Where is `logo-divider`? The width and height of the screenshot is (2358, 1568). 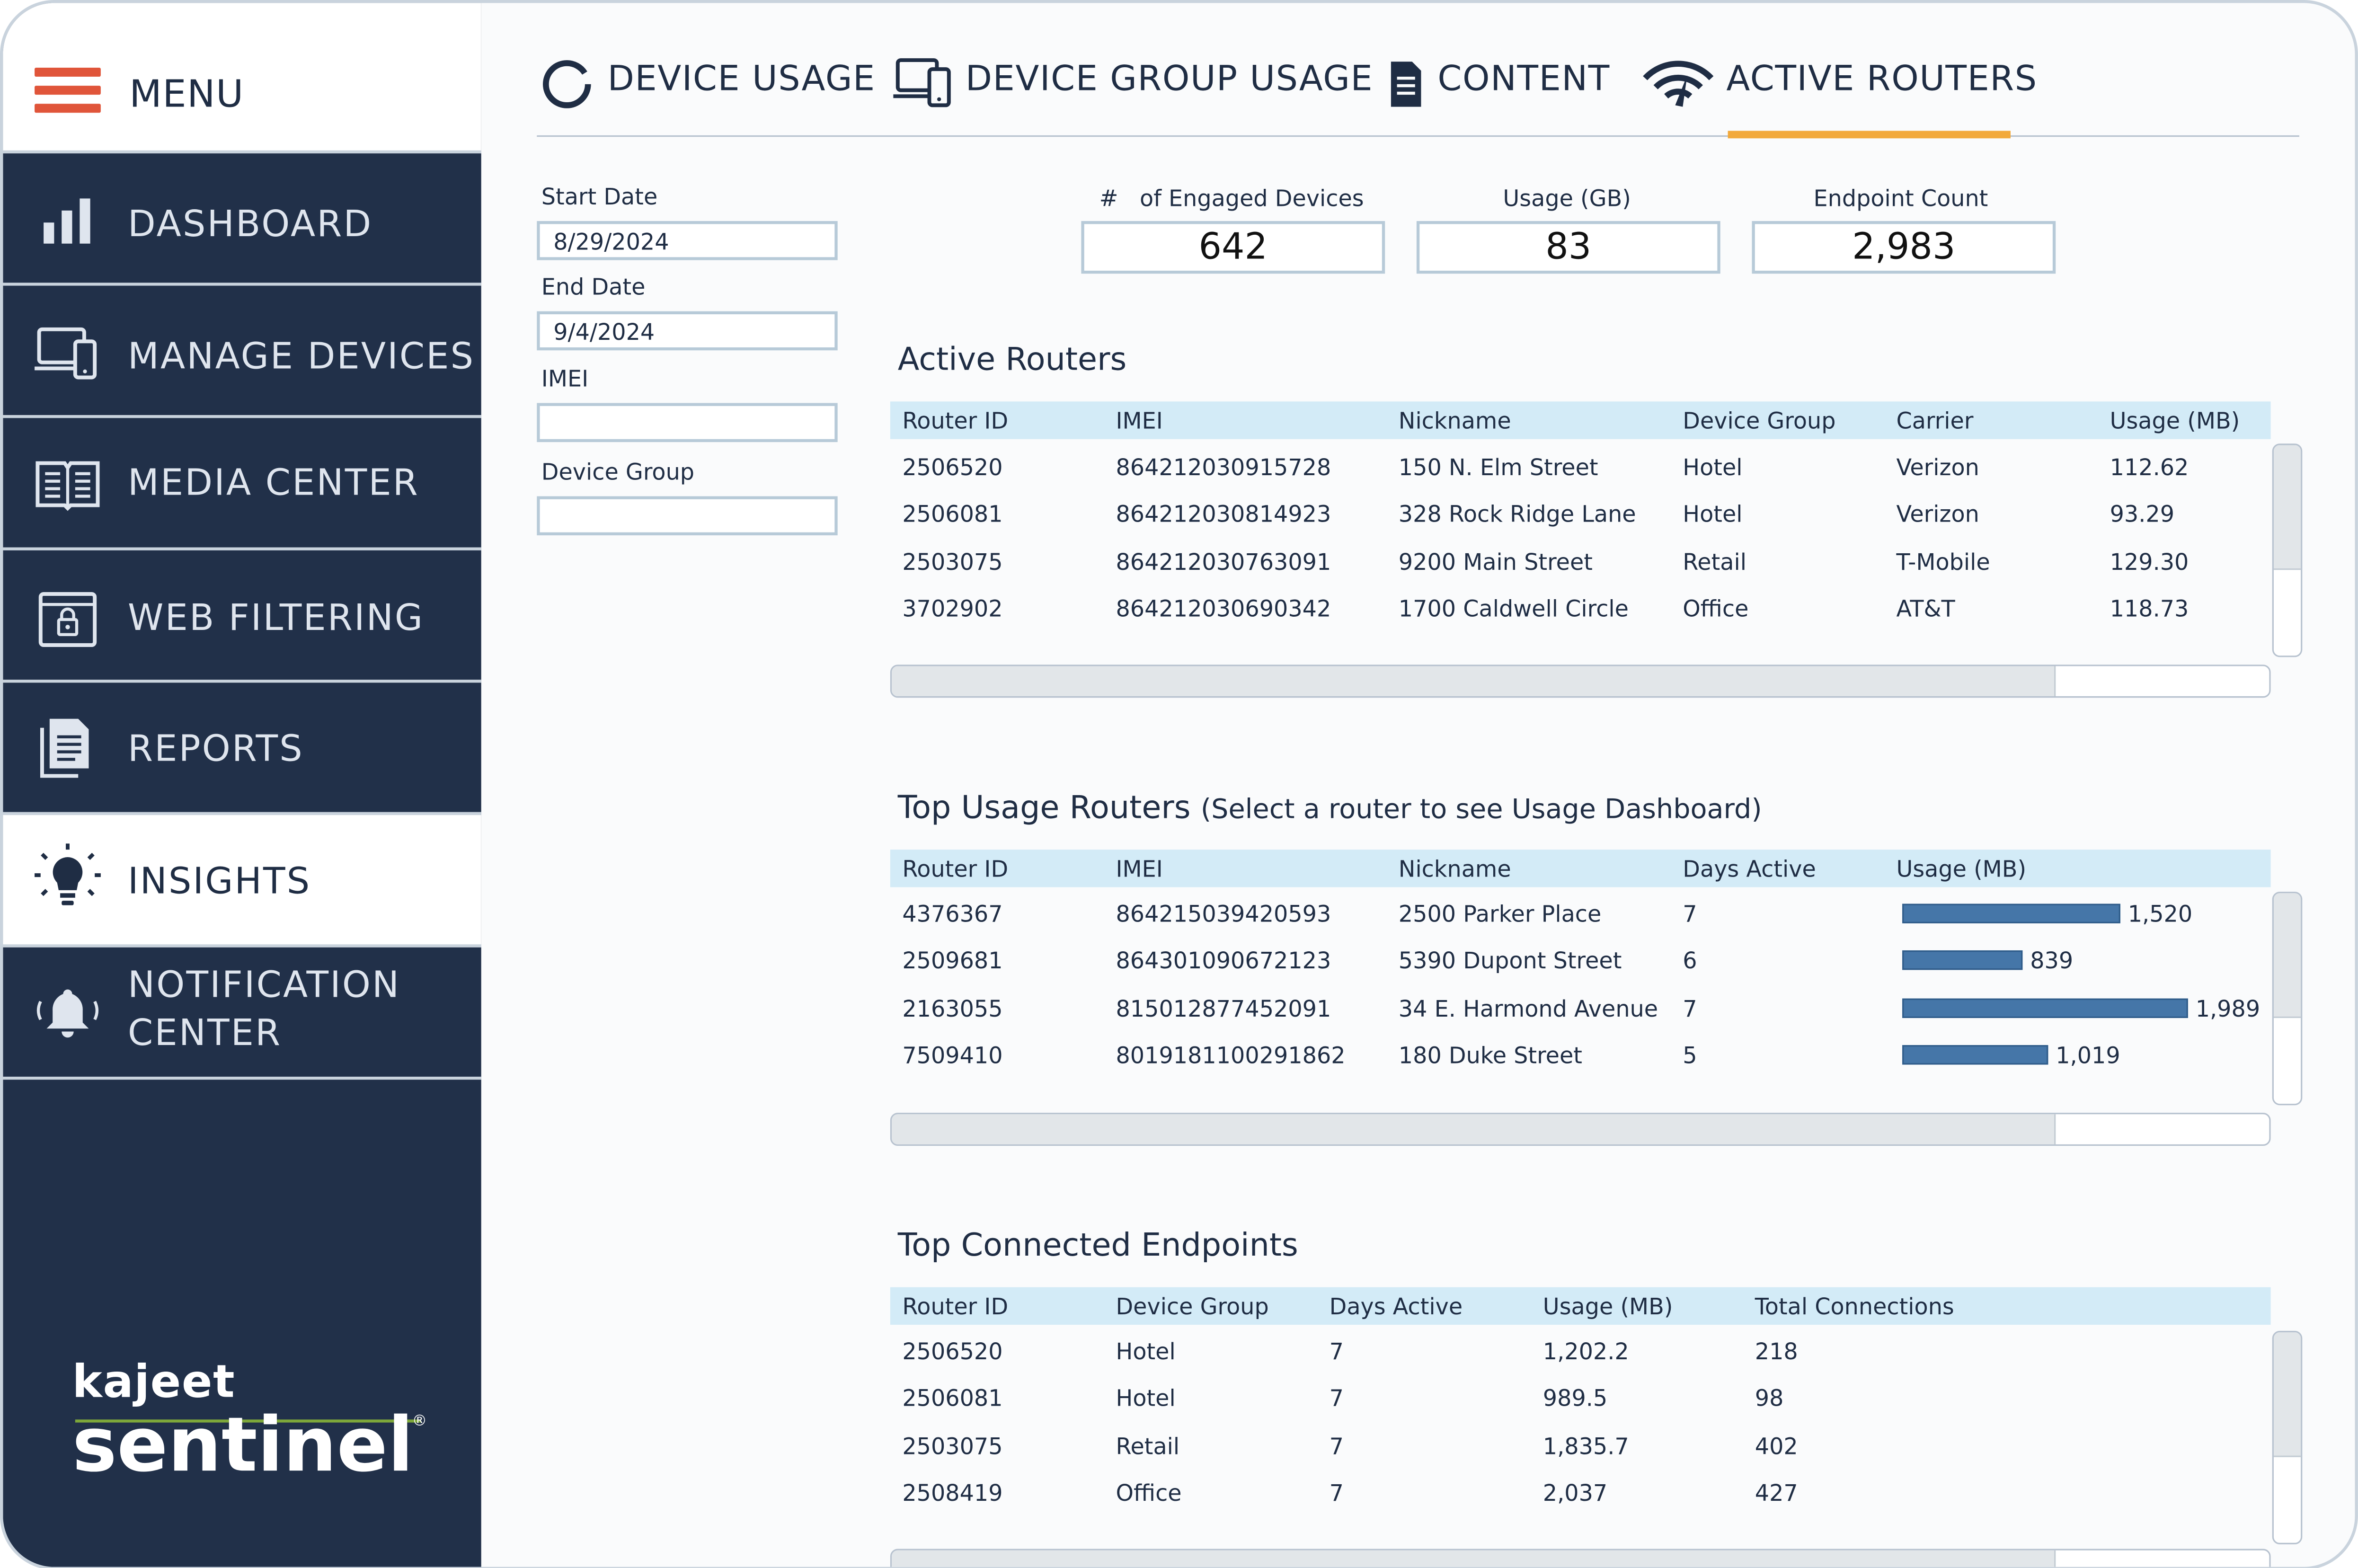
logo-divider is located at coordinates (248, 1421).